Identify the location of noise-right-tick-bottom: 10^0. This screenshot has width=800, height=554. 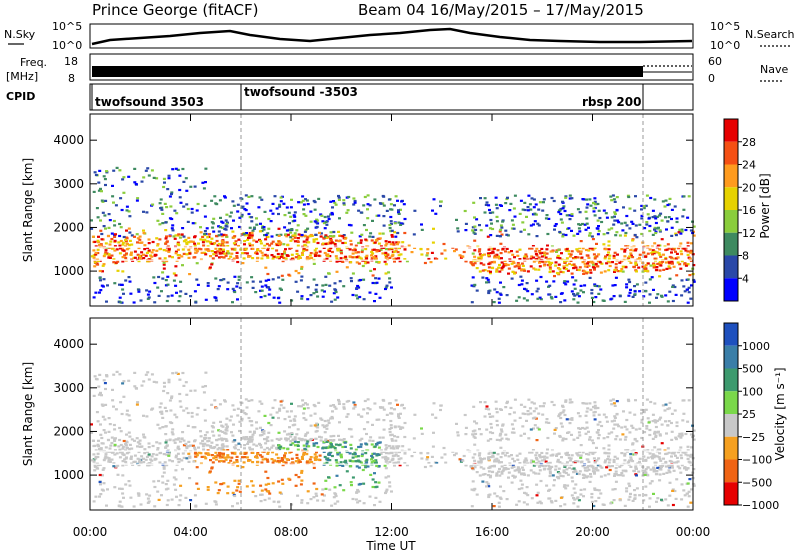
(725, 45).